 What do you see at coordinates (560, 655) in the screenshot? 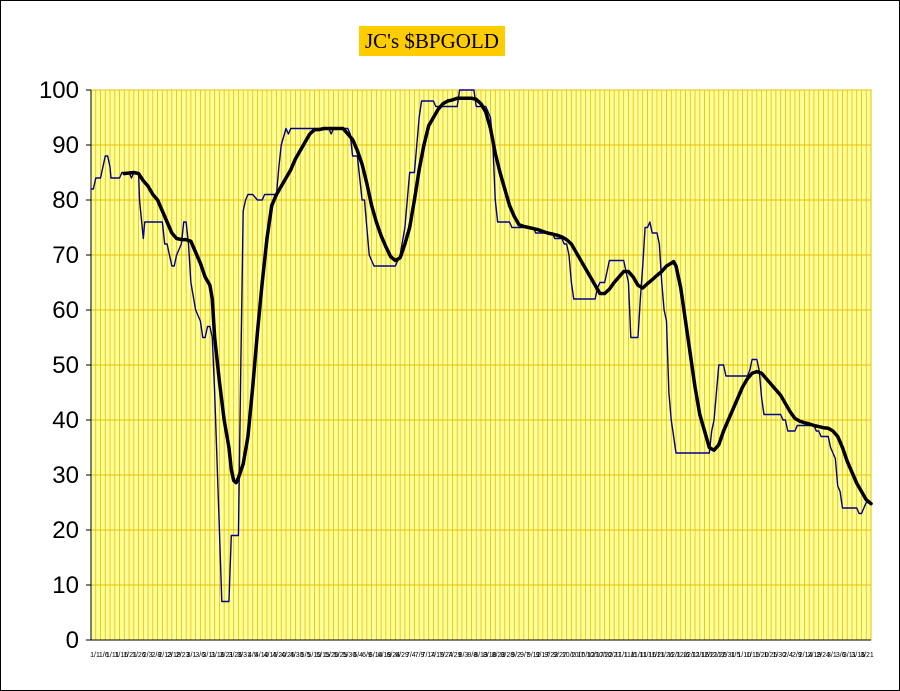
I see `x-tick-label: 9/27` at bounding box center [560, 655].